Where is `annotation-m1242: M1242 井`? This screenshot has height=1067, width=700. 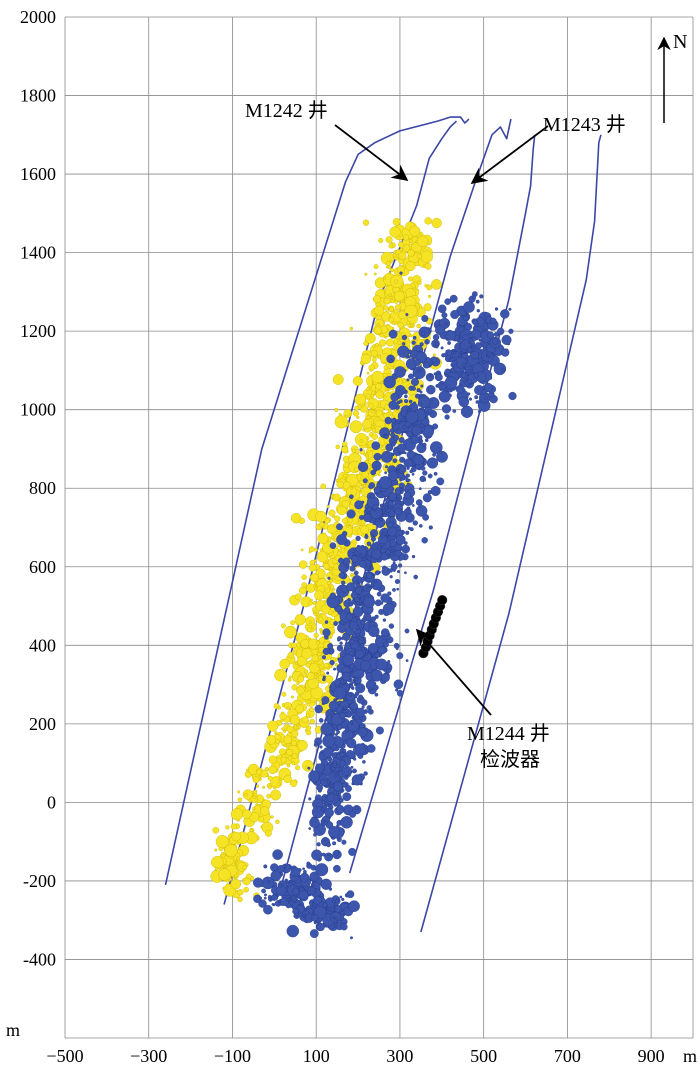 annotation-m1242: M1242 井 is located at coordinates (327, 140).